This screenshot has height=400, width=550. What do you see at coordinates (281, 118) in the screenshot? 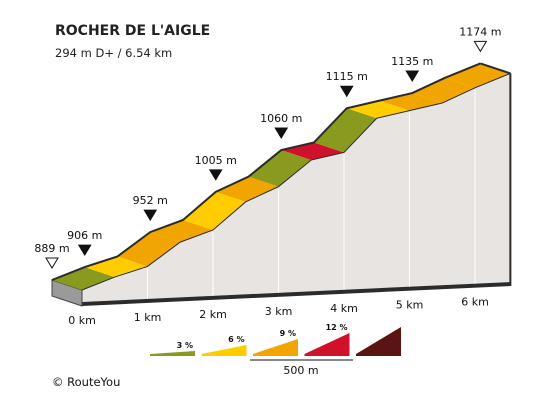
I see `elevation-label: 1060 m` at bounding box center [281, 118].